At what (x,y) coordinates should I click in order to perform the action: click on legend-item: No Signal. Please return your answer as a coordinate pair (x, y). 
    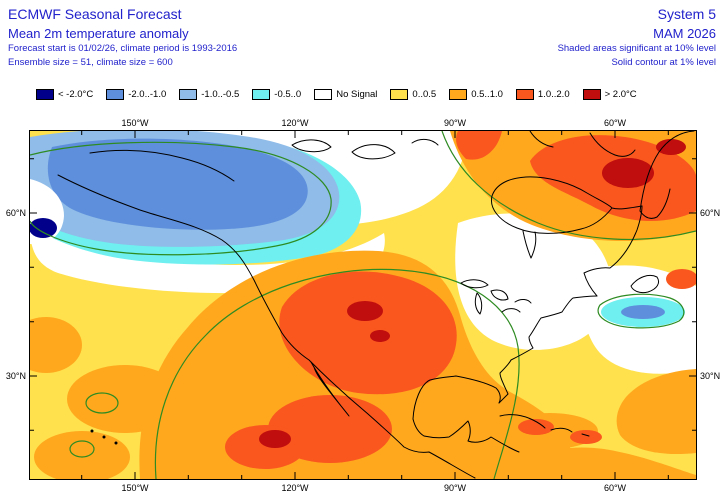
    Looking at the image, I should click on (345, 94).